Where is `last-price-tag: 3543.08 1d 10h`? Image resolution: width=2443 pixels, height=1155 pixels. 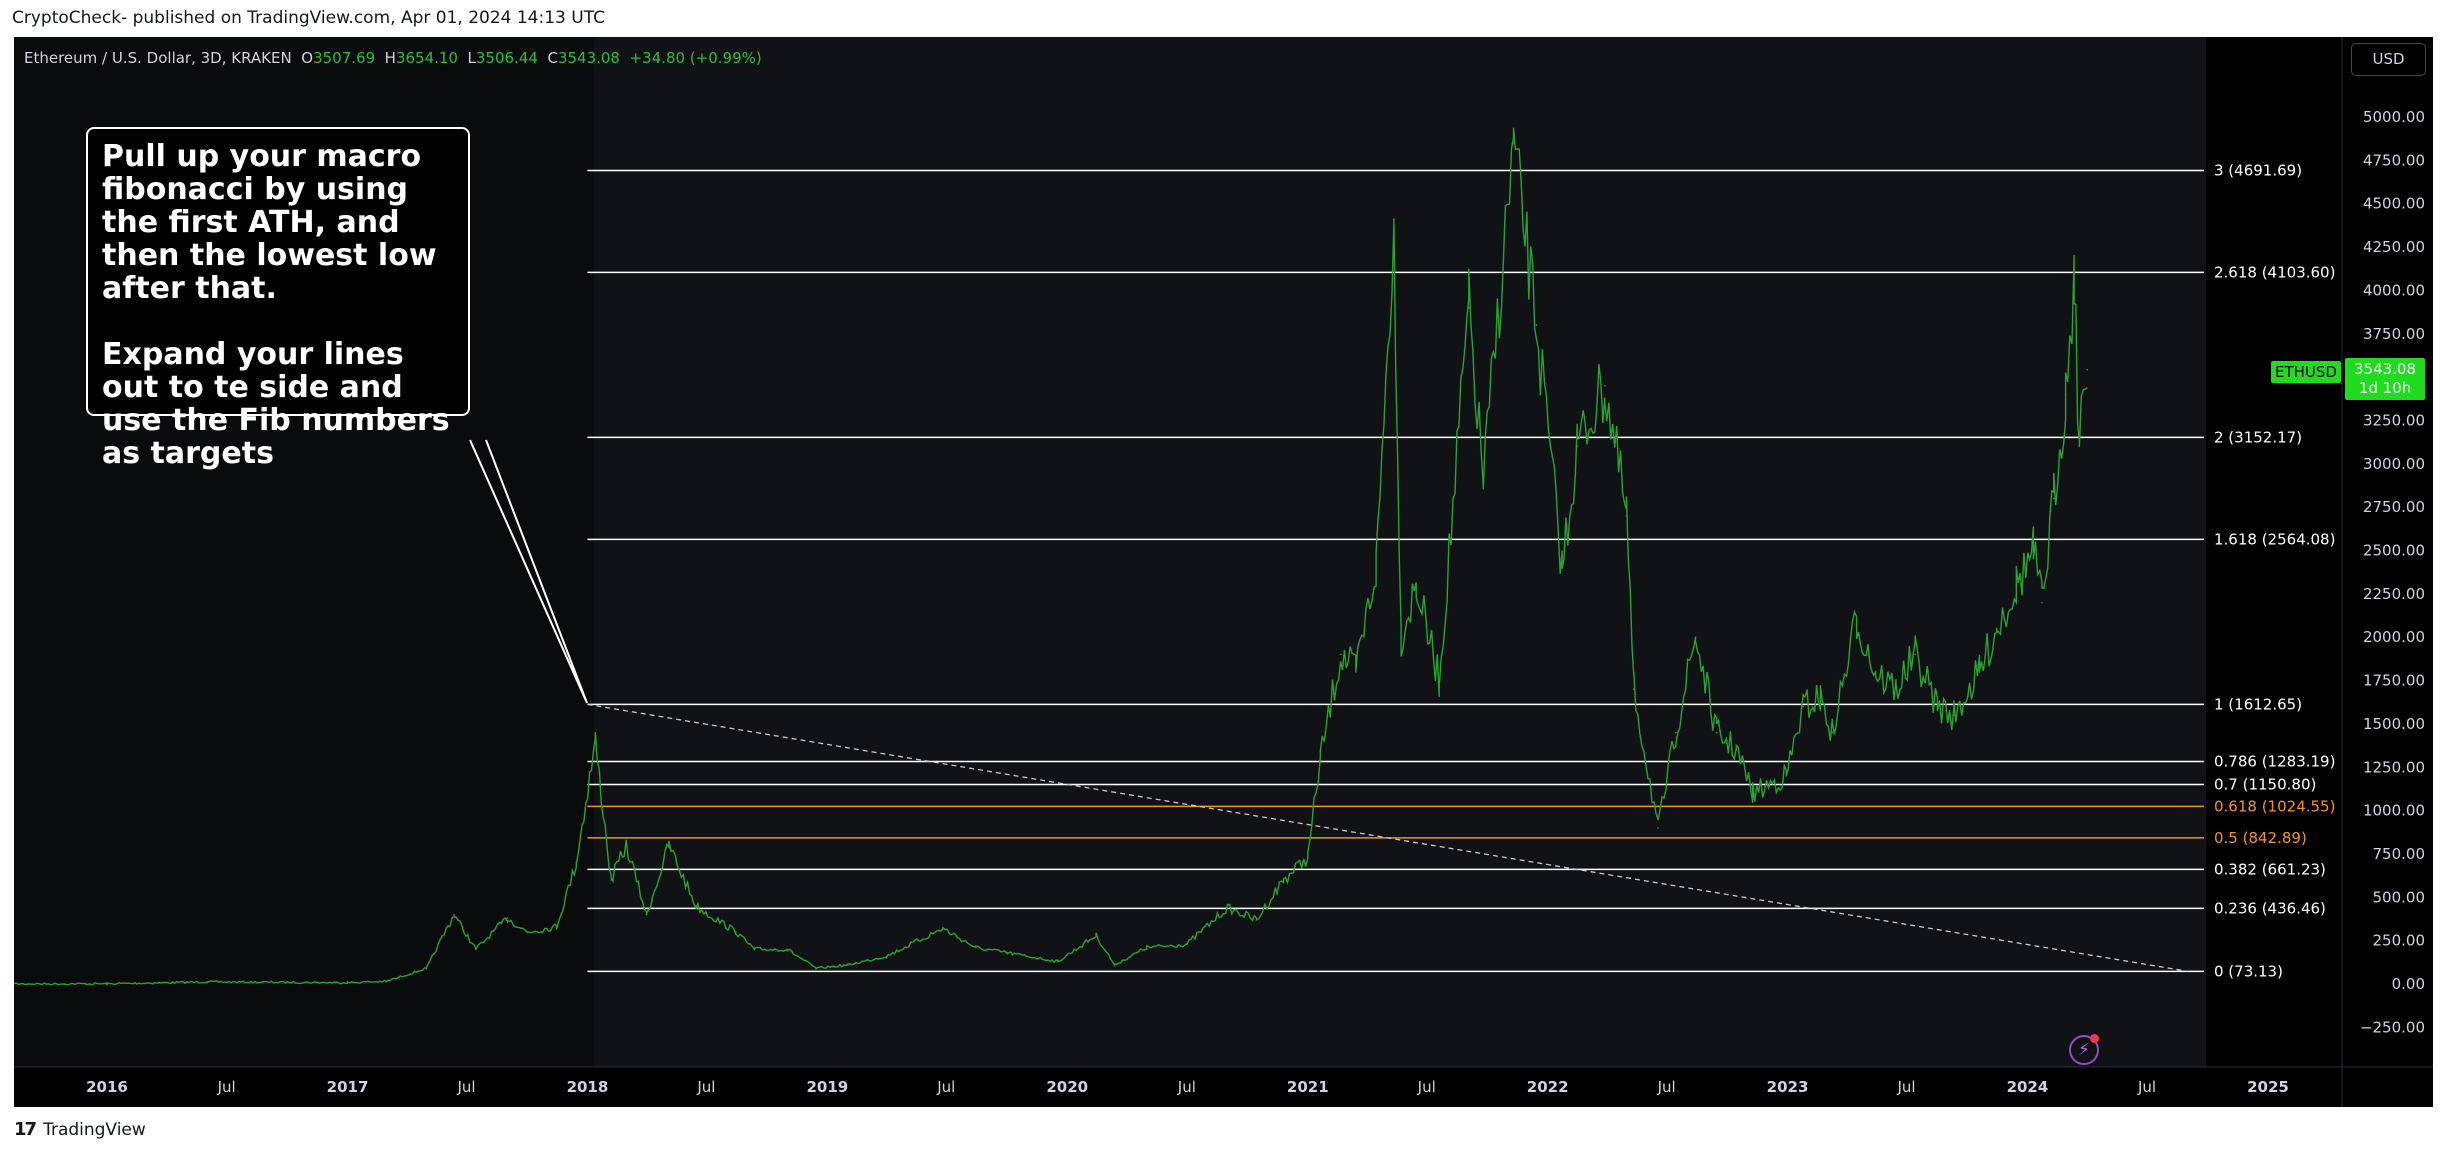 last-price-tag: 3543.08 1d 10h is located at coordinates (2385, 379).